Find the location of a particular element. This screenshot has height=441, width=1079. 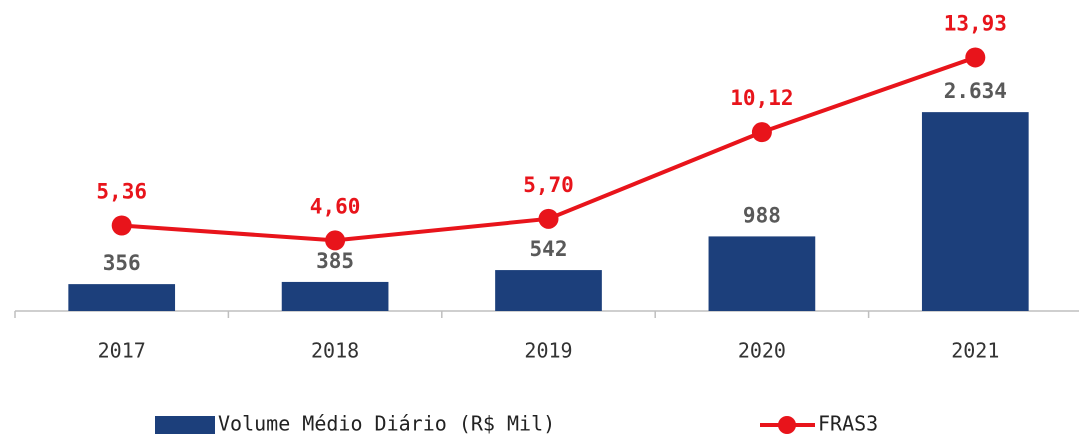

line-value-label: 5,36 is located at coordinates (121, 191).